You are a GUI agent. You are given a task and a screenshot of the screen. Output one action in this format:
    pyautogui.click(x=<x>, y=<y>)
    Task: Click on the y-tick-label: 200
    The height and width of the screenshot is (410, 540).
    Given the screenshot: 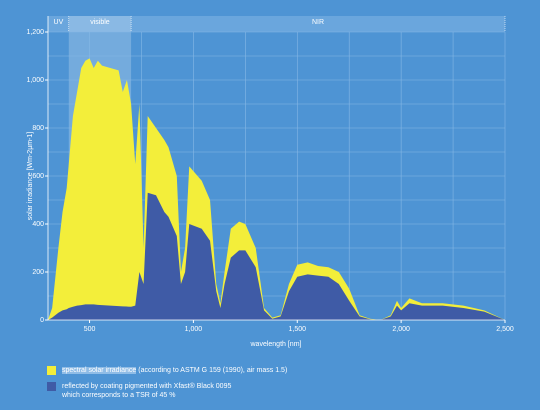 What is the action you would take?
    pyautogui.click(x=38, y=272)
    